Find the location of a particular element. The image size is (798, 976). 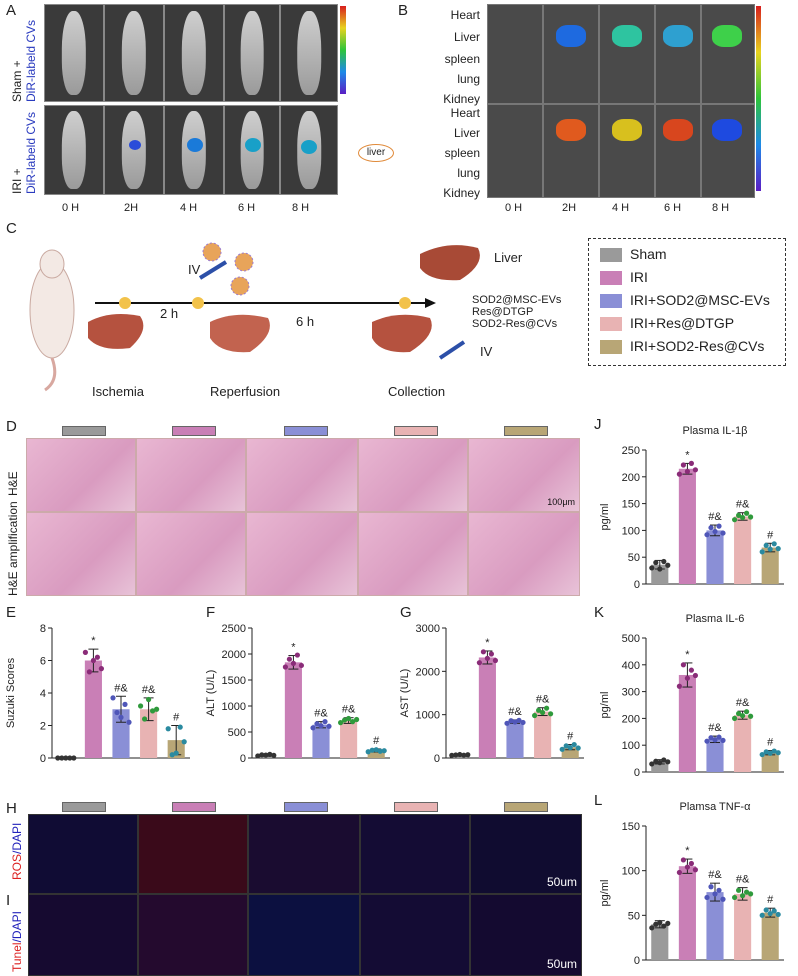

y-tick-label: 500 is located at coordinates (237, 733).